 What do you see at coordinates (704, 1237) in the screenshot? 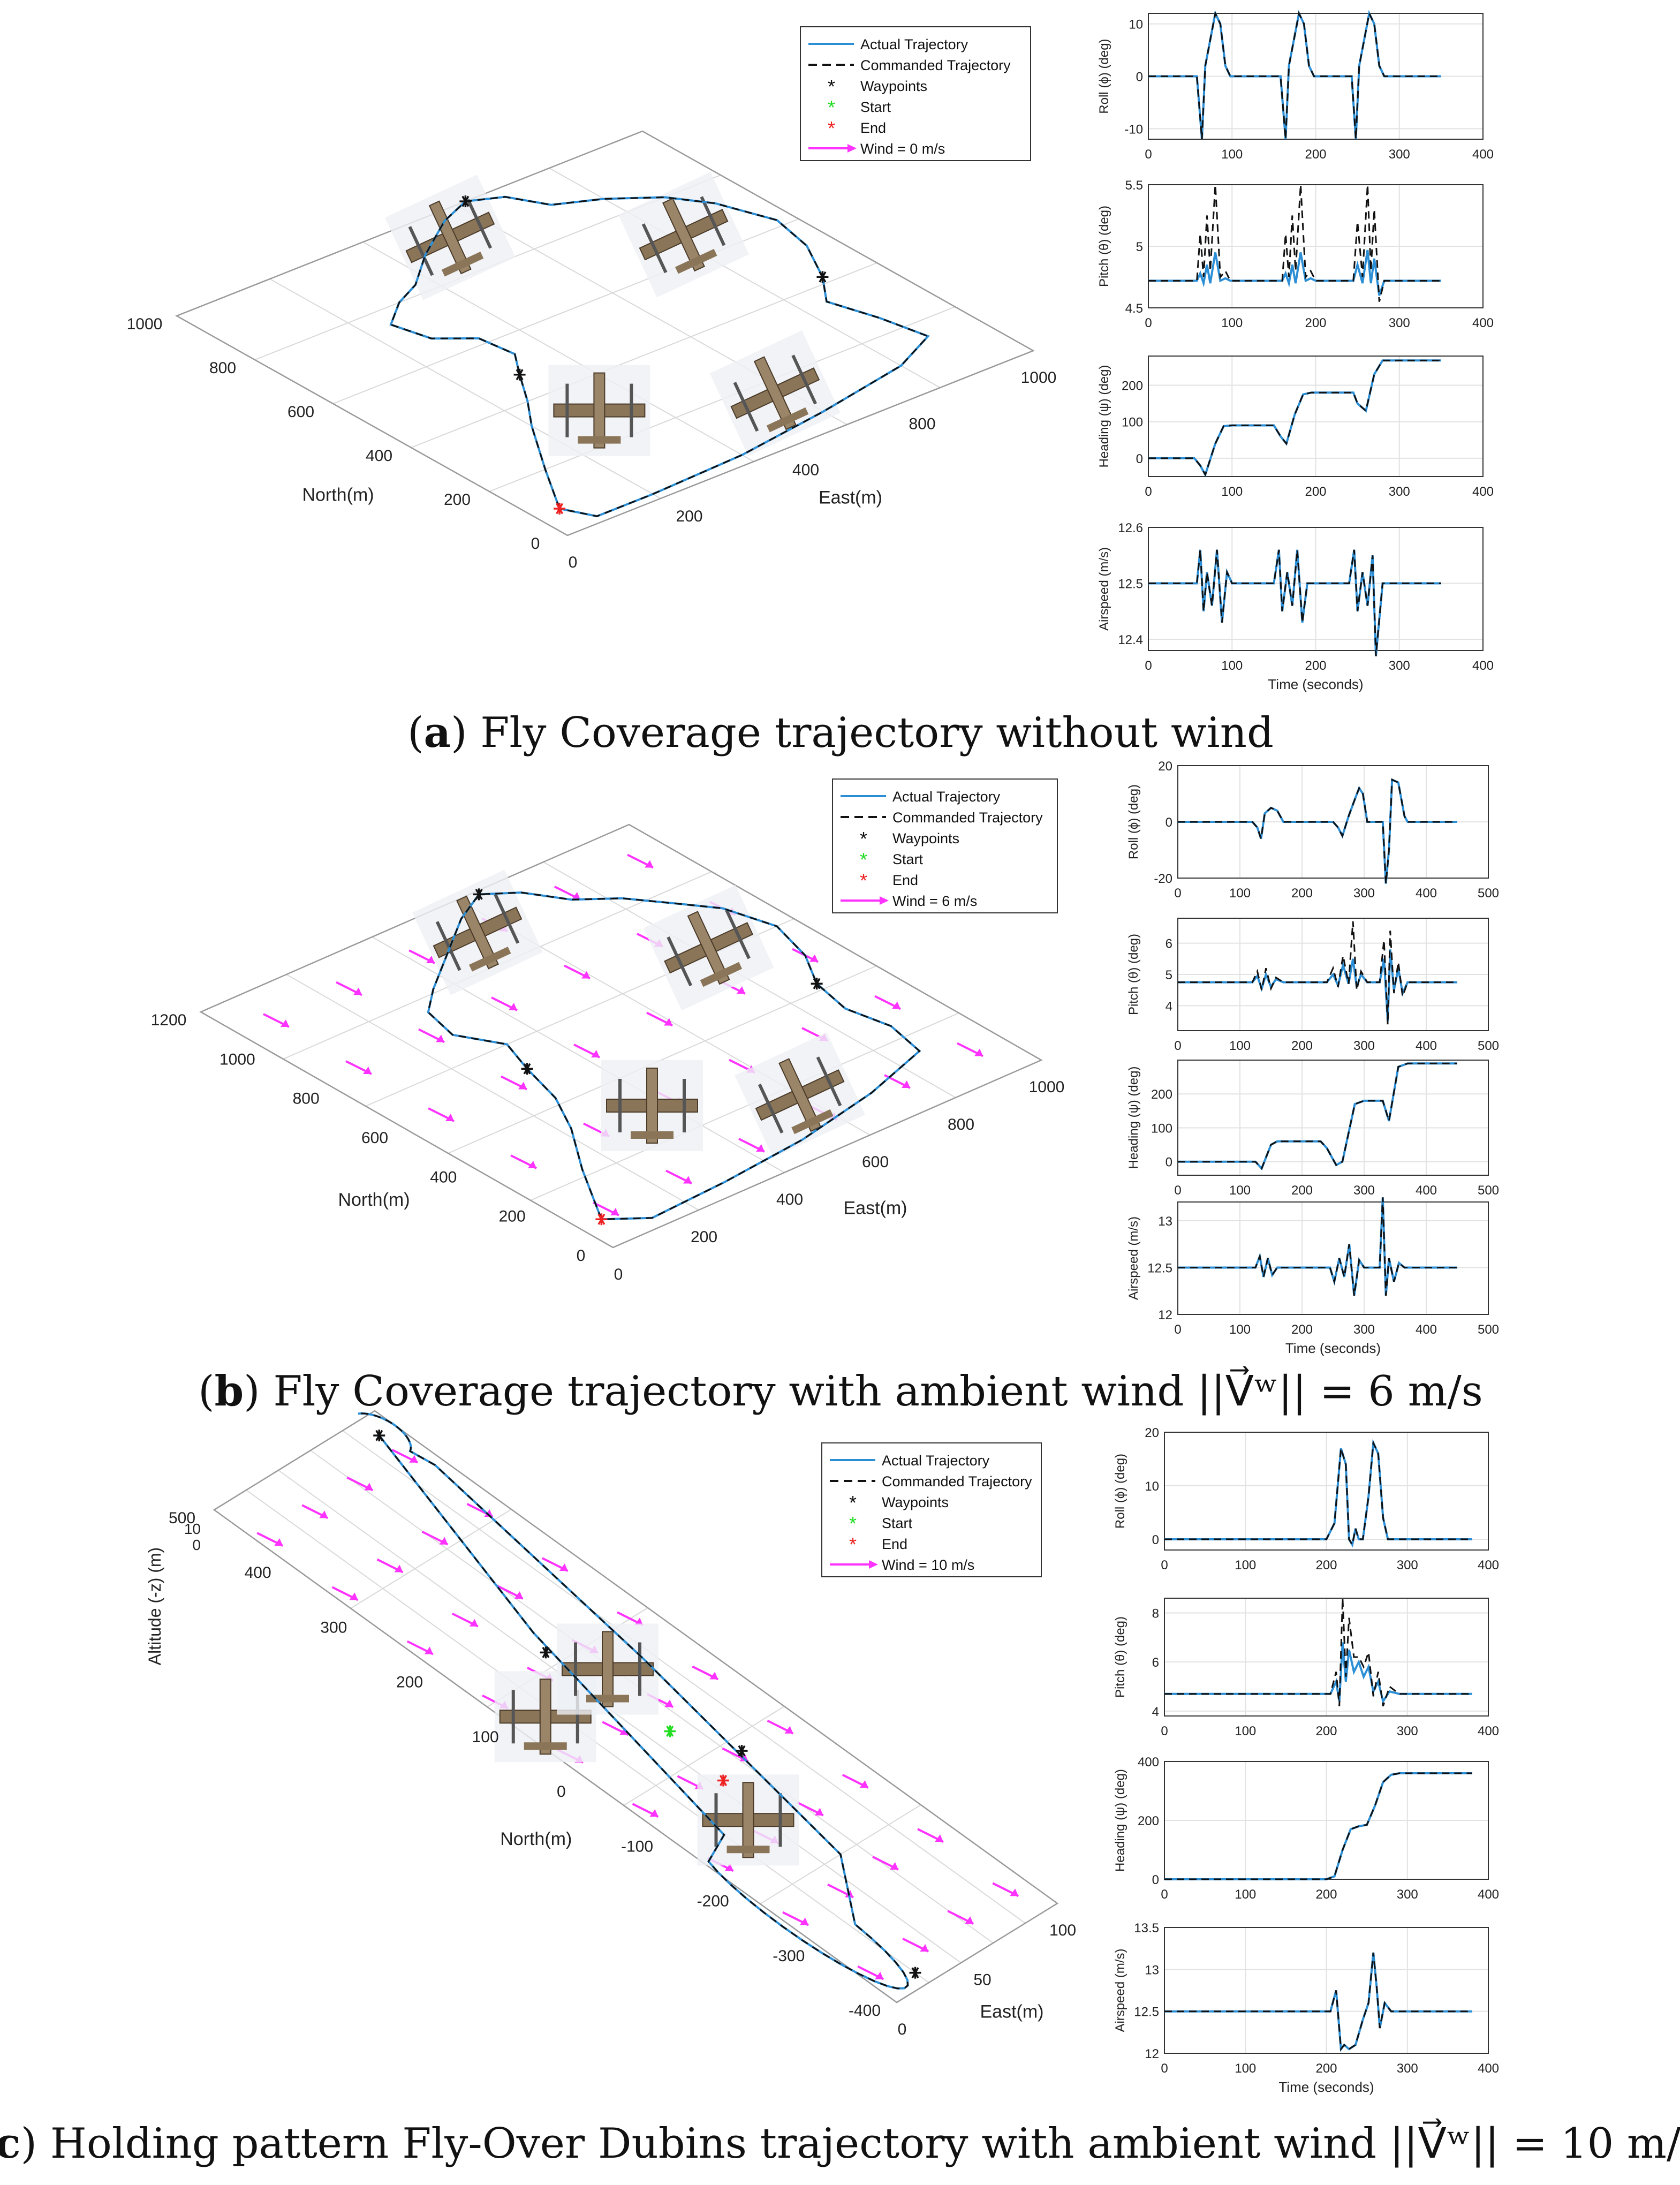
I see `east-tick-label: 200` at bounding box center [704, 1237].